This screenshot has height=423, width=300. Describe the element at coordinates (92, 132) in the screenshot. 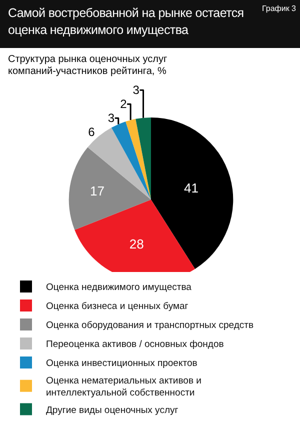

I see `data-label: 6` at that location.